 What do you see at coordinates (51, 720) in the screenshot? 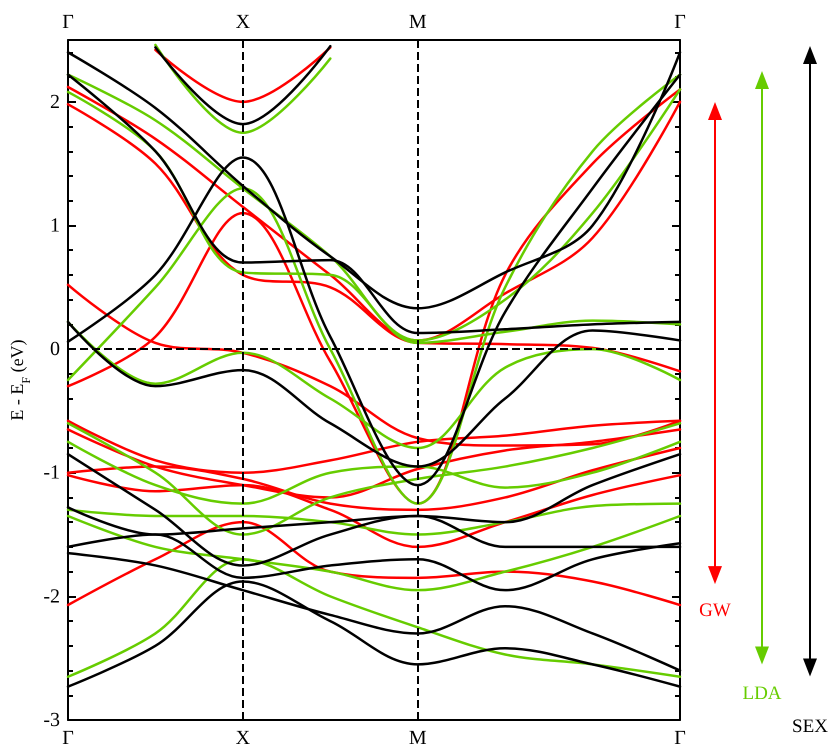
I see `y-tick-label: -3` at bounding box center [51, 720].